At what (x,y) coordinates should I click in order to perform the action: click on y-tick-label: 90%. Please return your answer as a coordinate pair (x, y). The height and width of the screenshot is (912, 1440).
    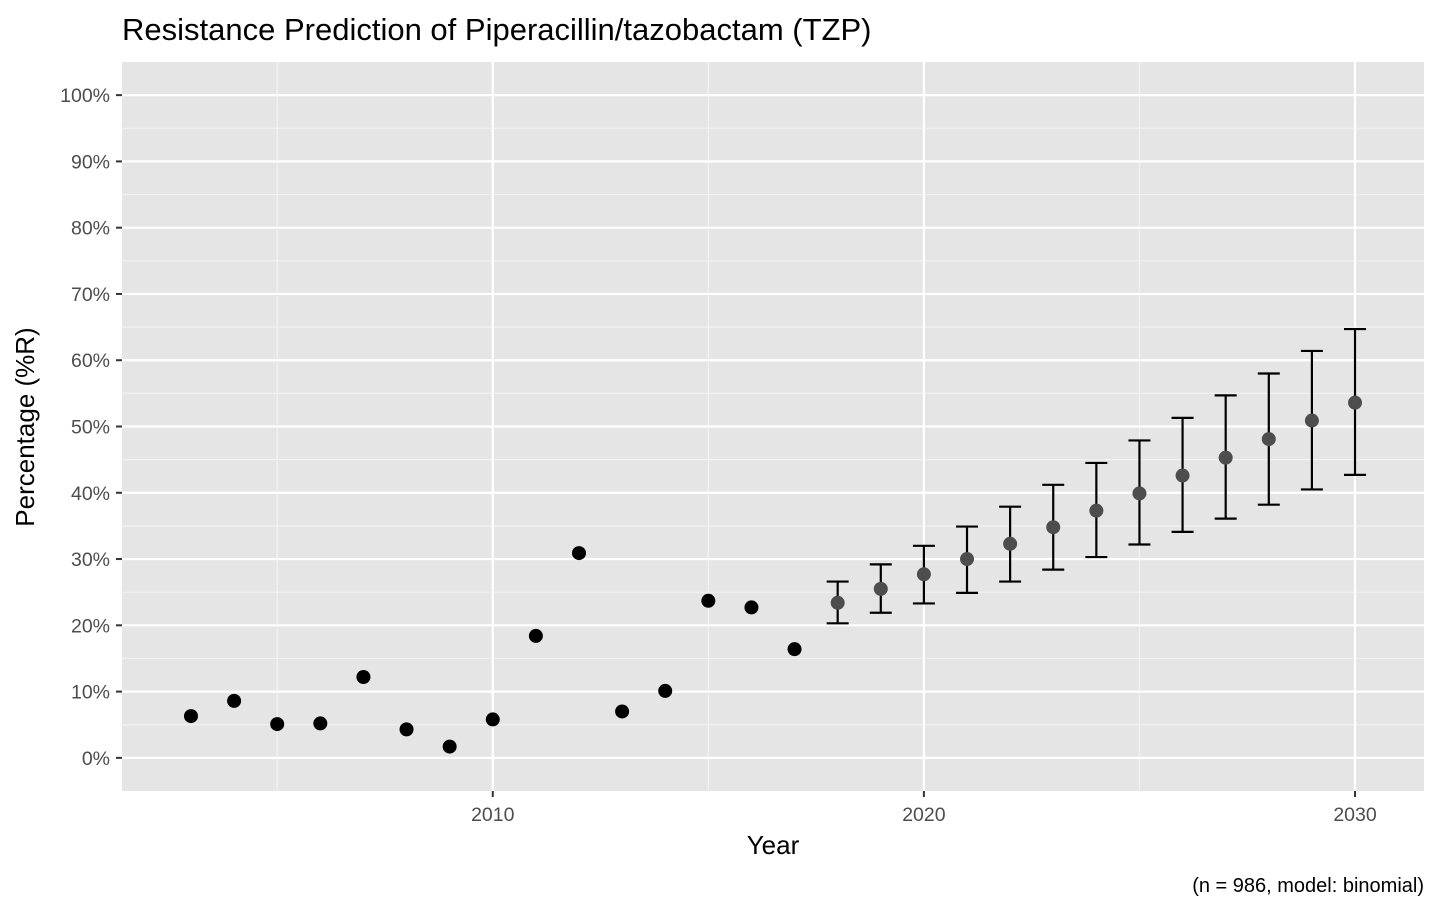
    Looking at the image, I should click on (90, 162).